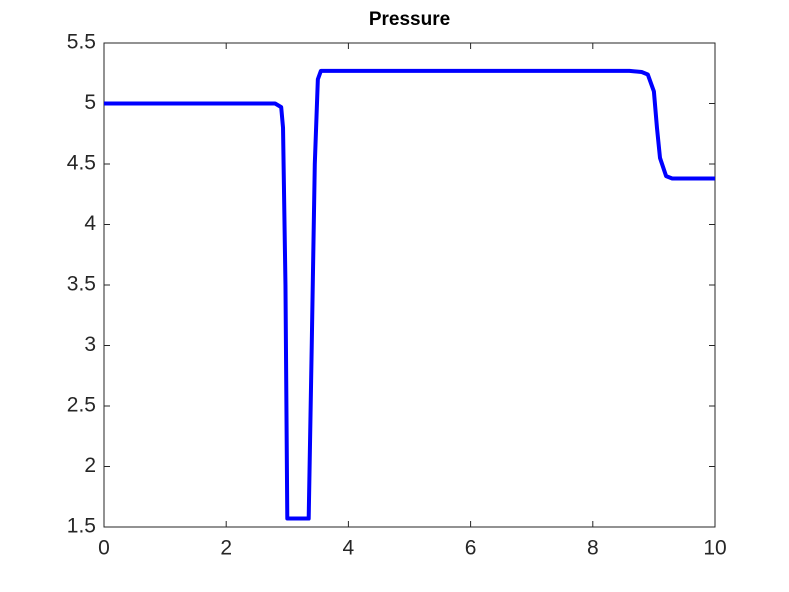  I want to click on x-tick-label: 8, so click(593, 548).